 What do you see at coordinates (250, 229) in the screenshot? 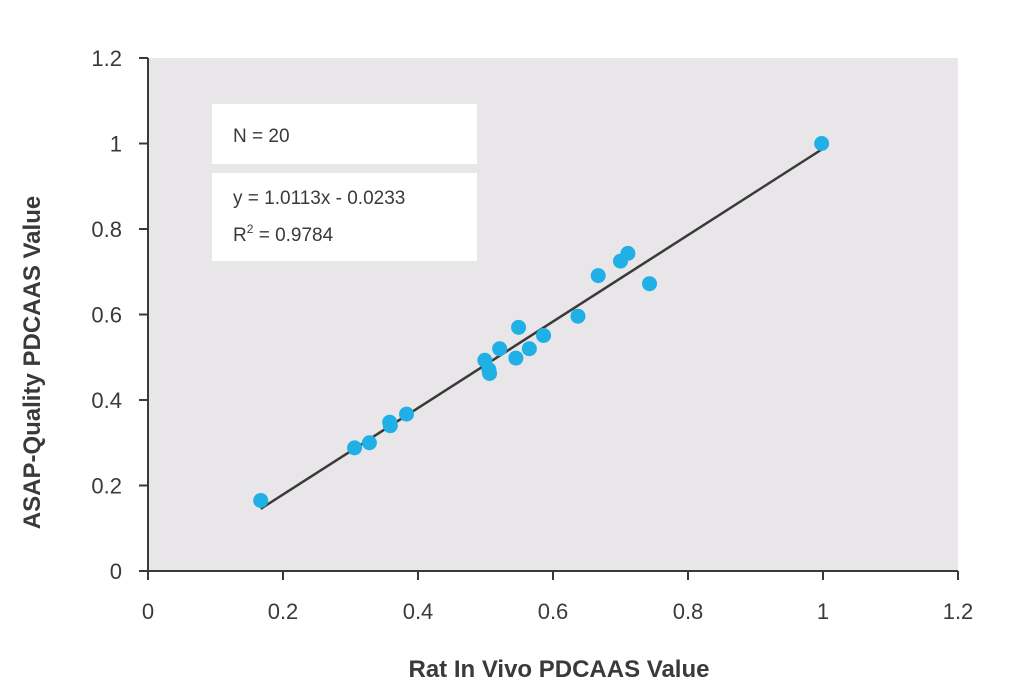
I see `r-squared-superscript: 2` at bounding box center [250, 229].